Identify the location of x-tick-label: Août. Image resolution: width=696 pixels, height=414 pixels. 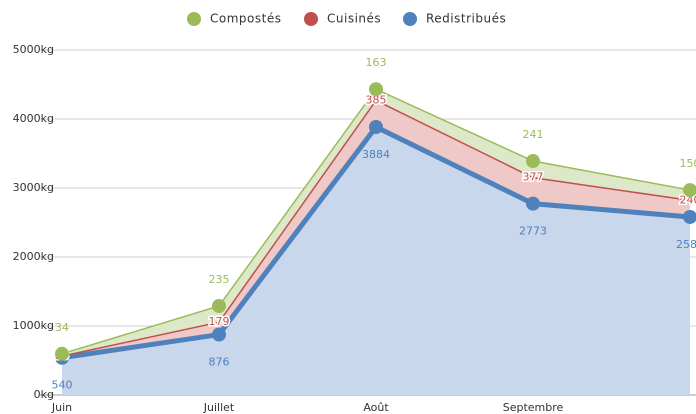
(376, 407).